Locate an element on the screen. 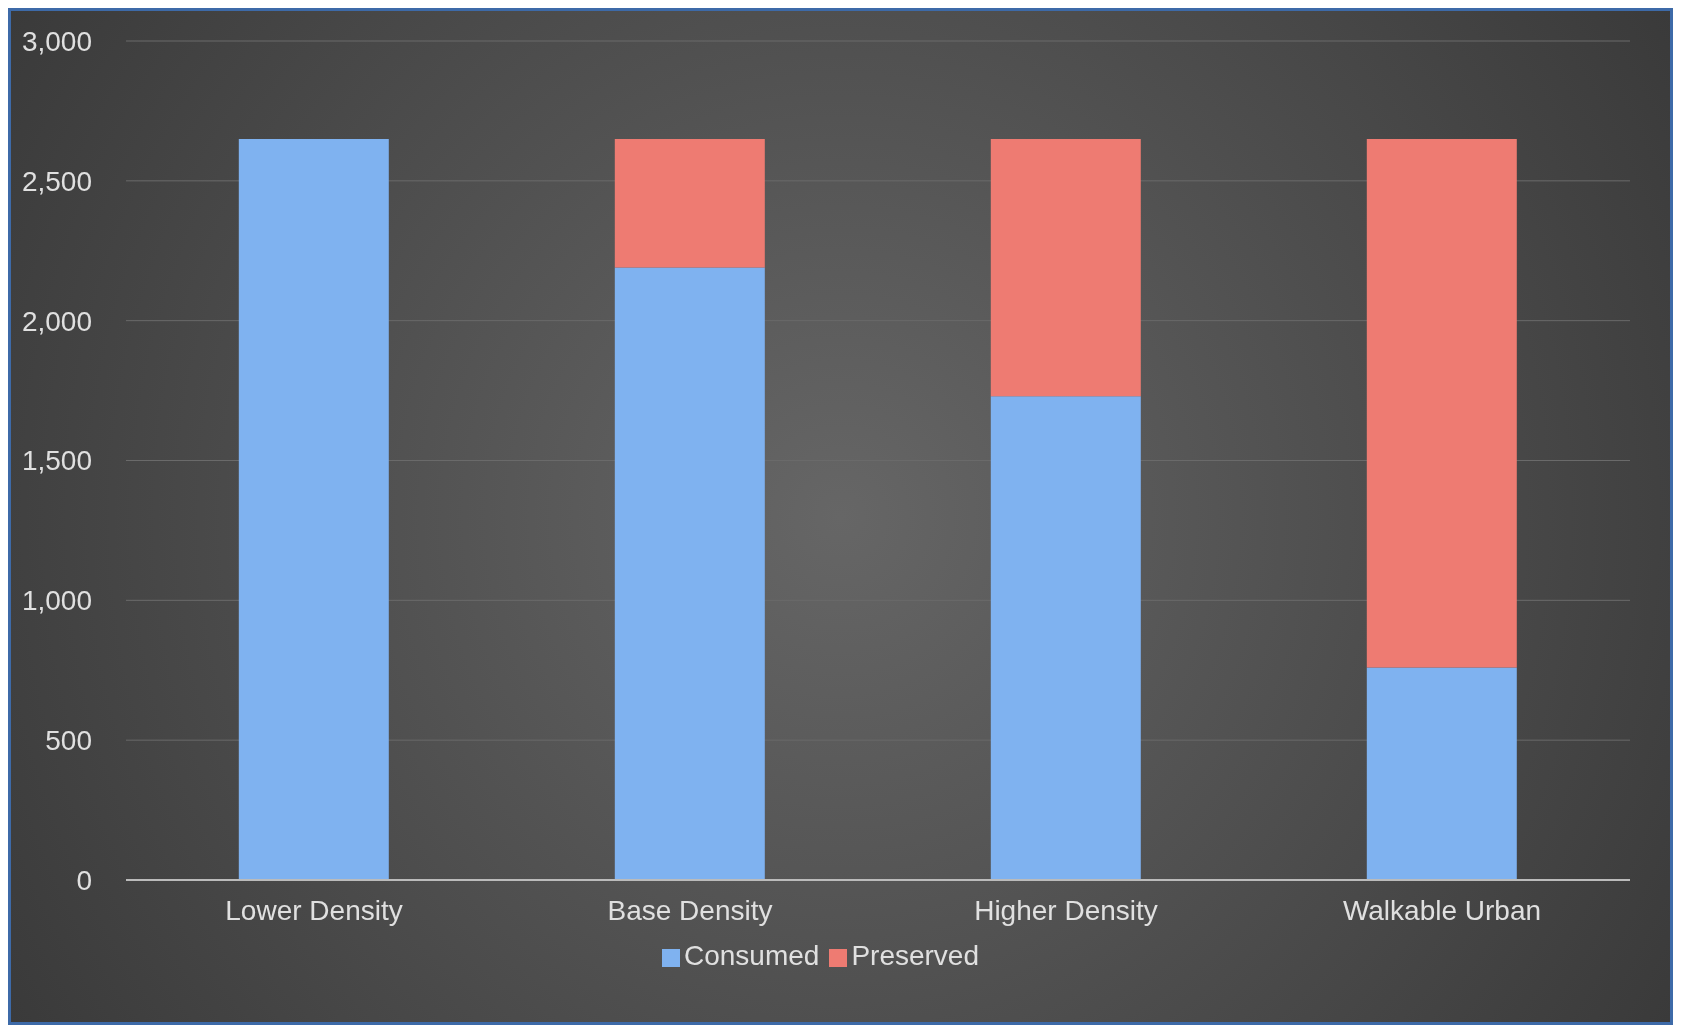 The width and height of the screenshot is (1681, 1033). y-tick-label: 1,500 is located at coordinates (56, 461).